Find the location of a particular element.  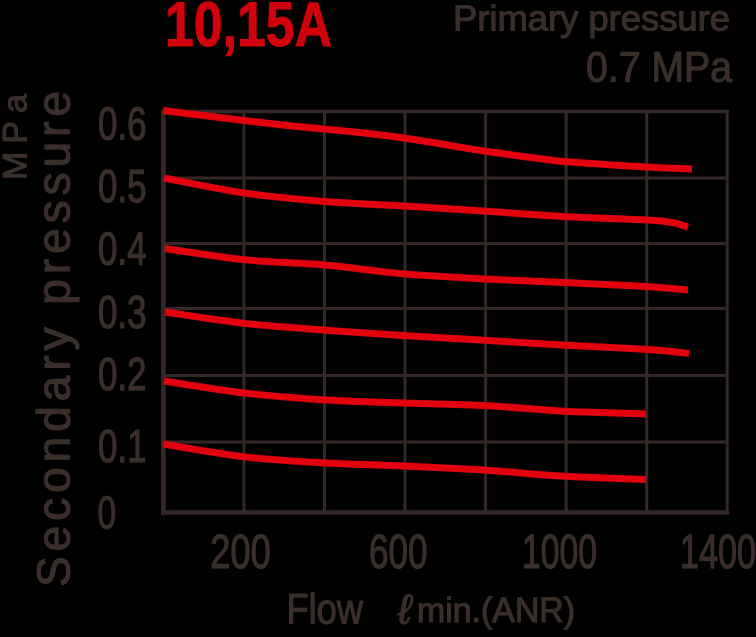

svg-text: 1000 is located at coordinates (559, 552).